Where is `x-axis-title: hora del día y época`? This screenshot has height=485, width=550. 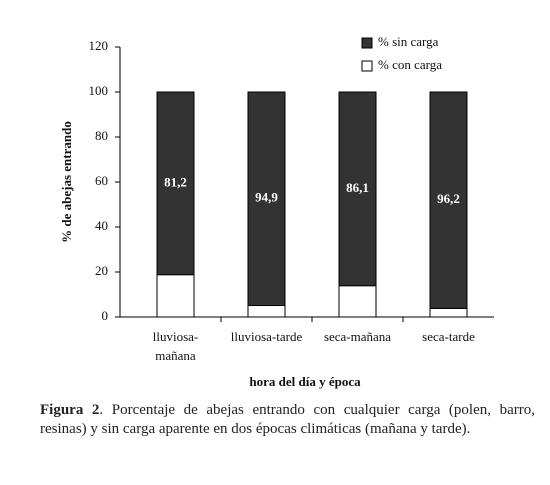
x-axis-title: hora del día y época is located at coordinates (305, 381).